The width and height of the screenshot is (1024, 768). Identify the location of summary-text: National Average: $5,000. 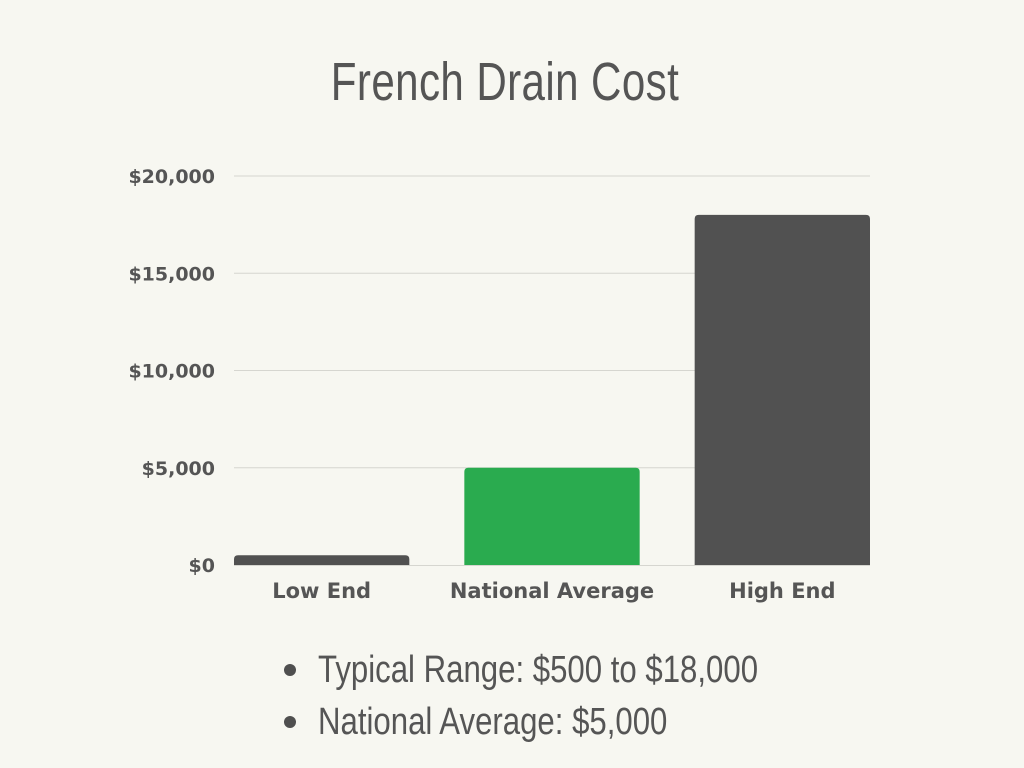
(493, 721).